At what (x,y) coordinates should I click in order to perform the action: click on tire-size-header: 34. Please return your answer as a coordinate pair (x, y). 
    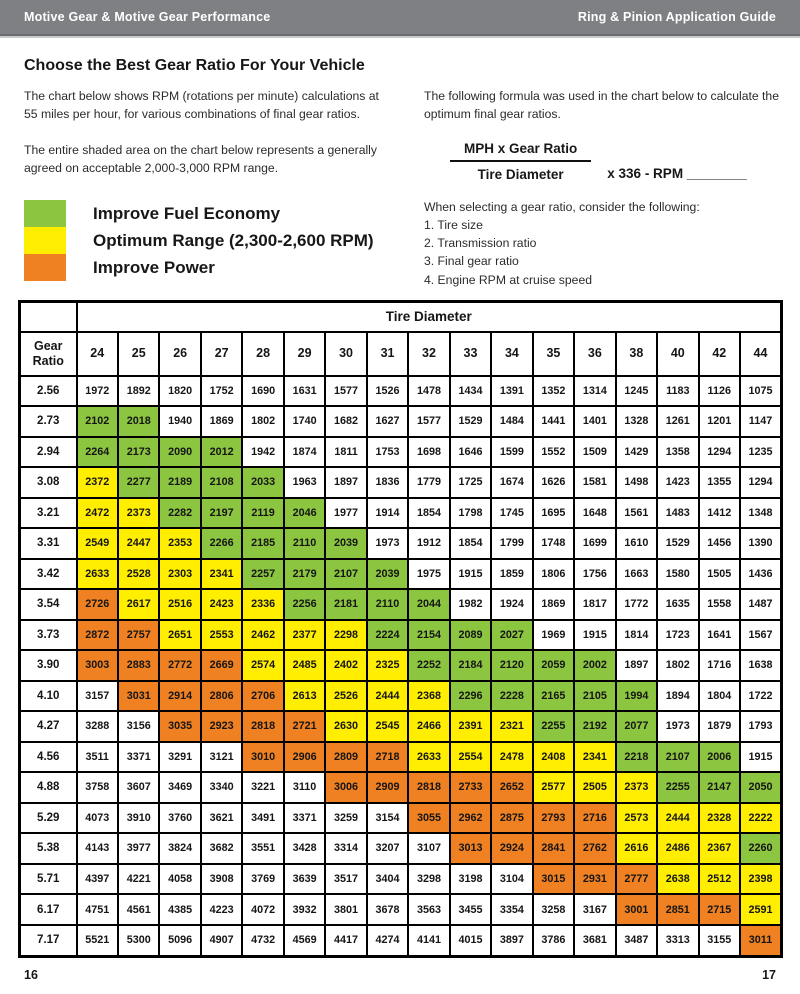
    Looking at the image, I should click on (512, 353).